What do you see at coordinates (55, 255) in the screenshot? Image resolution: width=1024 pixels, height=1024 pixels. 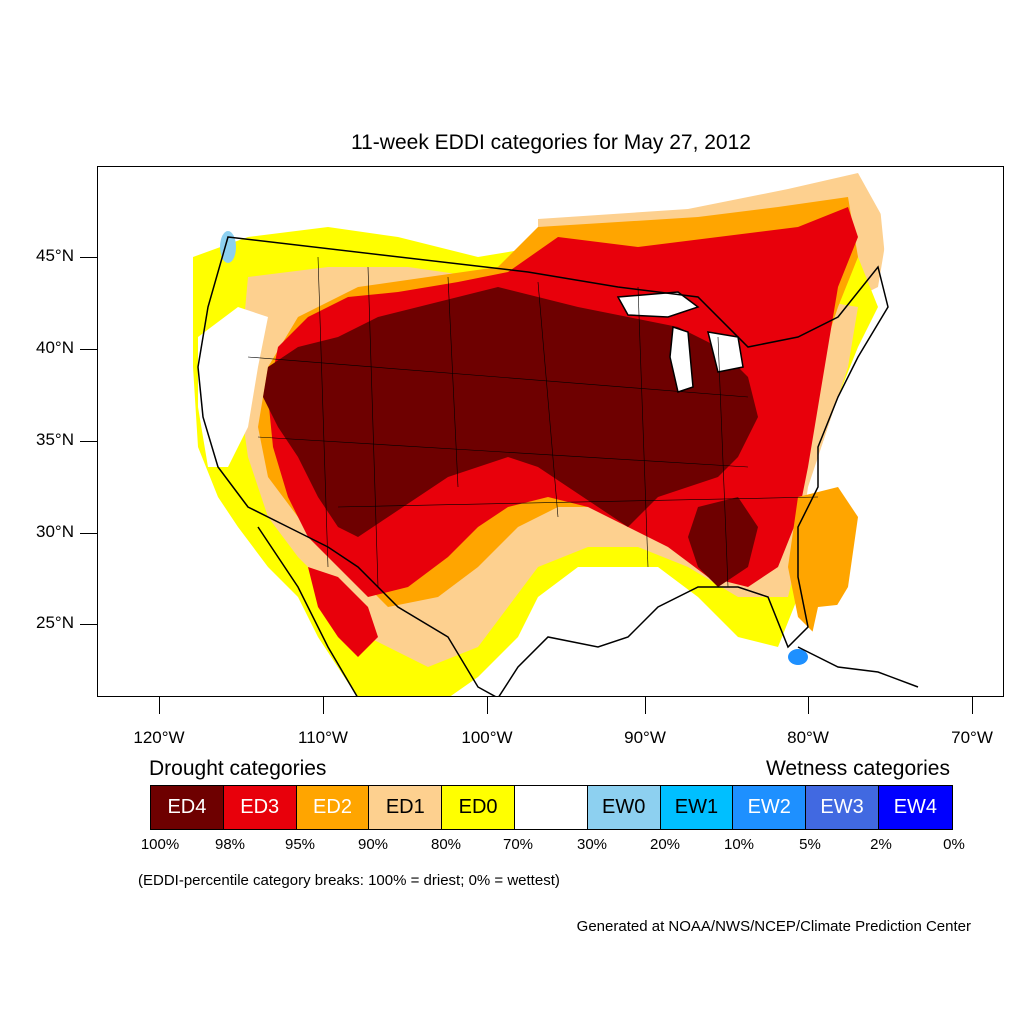 I see `lat-label-45: 45°N` at bounding box center [55, 255].